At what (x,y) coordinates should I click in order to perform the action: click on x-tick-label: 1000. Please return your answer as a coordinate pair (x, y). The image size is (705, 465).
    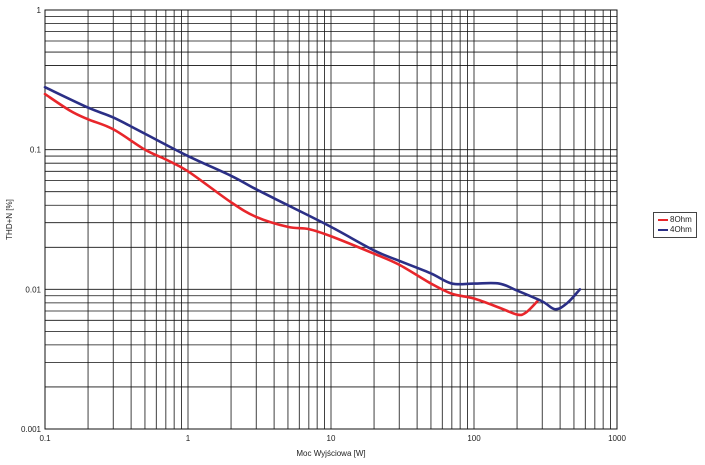
    Looking at the image, I should click on (617, 438).